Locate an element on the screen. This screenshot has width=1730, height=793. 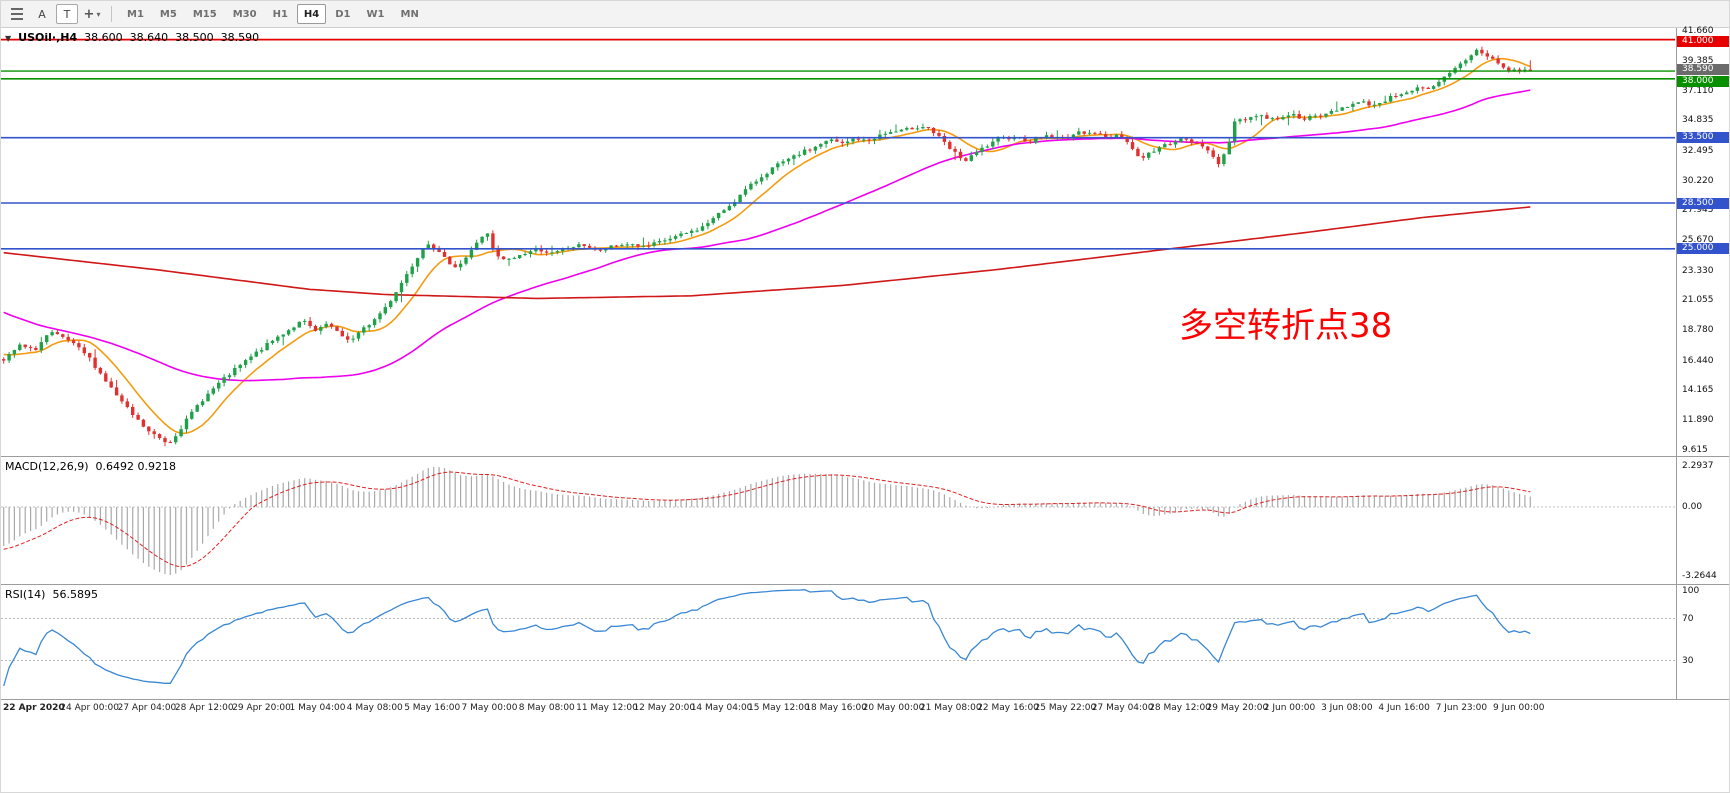
timeframe-m15: M15 is located at coordinates (205, 14).